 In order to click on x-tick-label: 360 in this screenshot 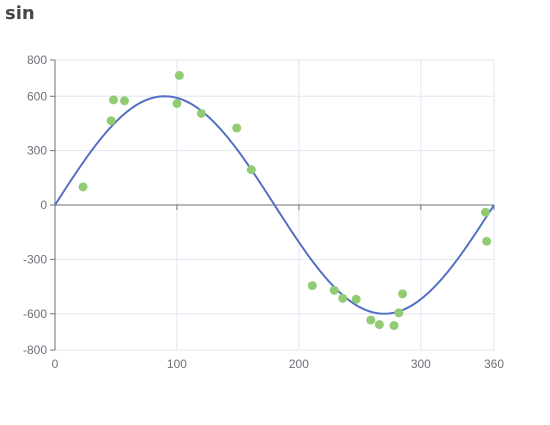, I will do `click(494, 364)`.